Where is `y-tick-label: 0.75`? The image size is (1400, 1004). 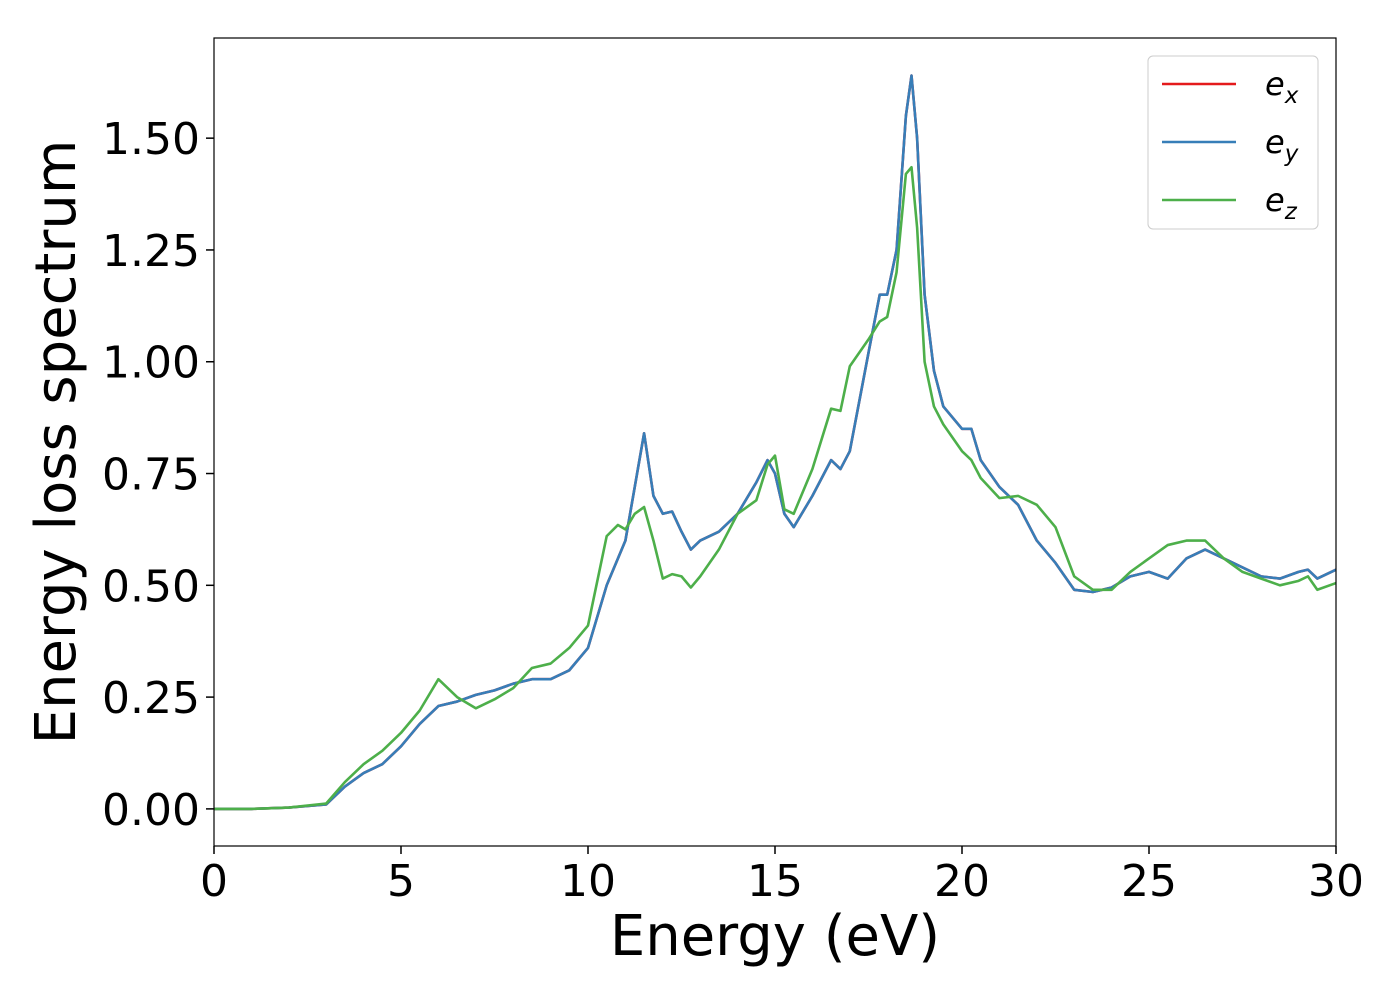 y-tick-label: 0.75 is located at coordinates (151, 475).